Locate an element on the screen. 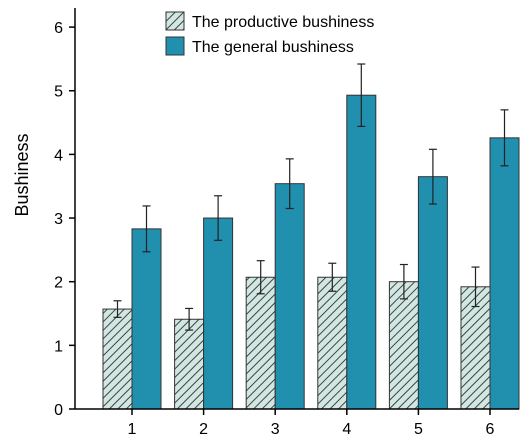 Image resolution: width=523 pixels, height=440 pixels. legend-swatch-general is located at coordinates (175, 46).